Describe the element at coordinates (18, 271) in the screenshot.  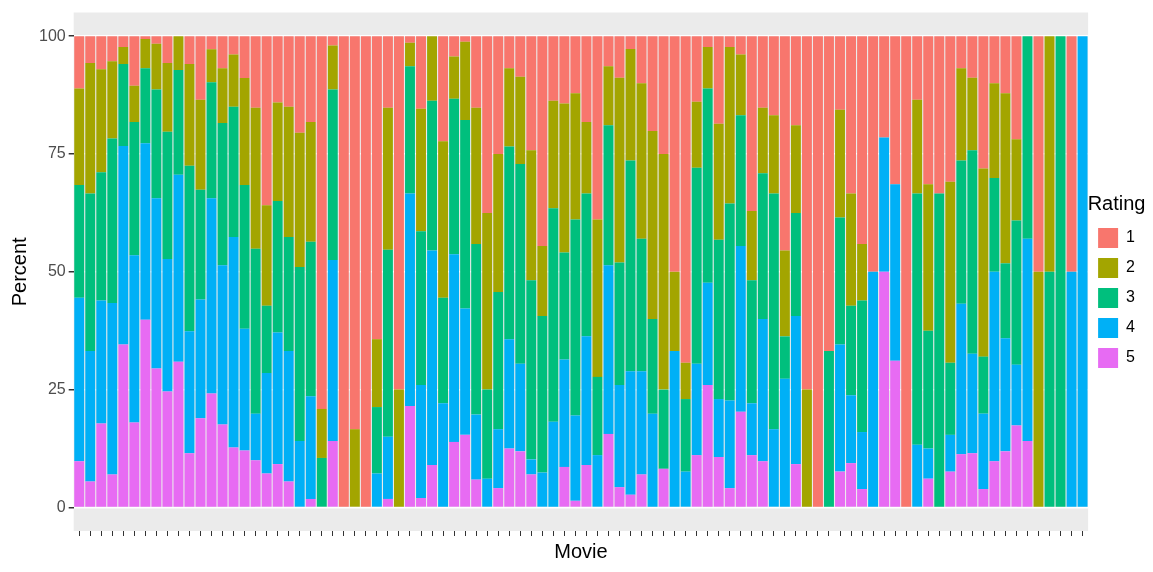
I see `y-axis-title: Percent` at that location.